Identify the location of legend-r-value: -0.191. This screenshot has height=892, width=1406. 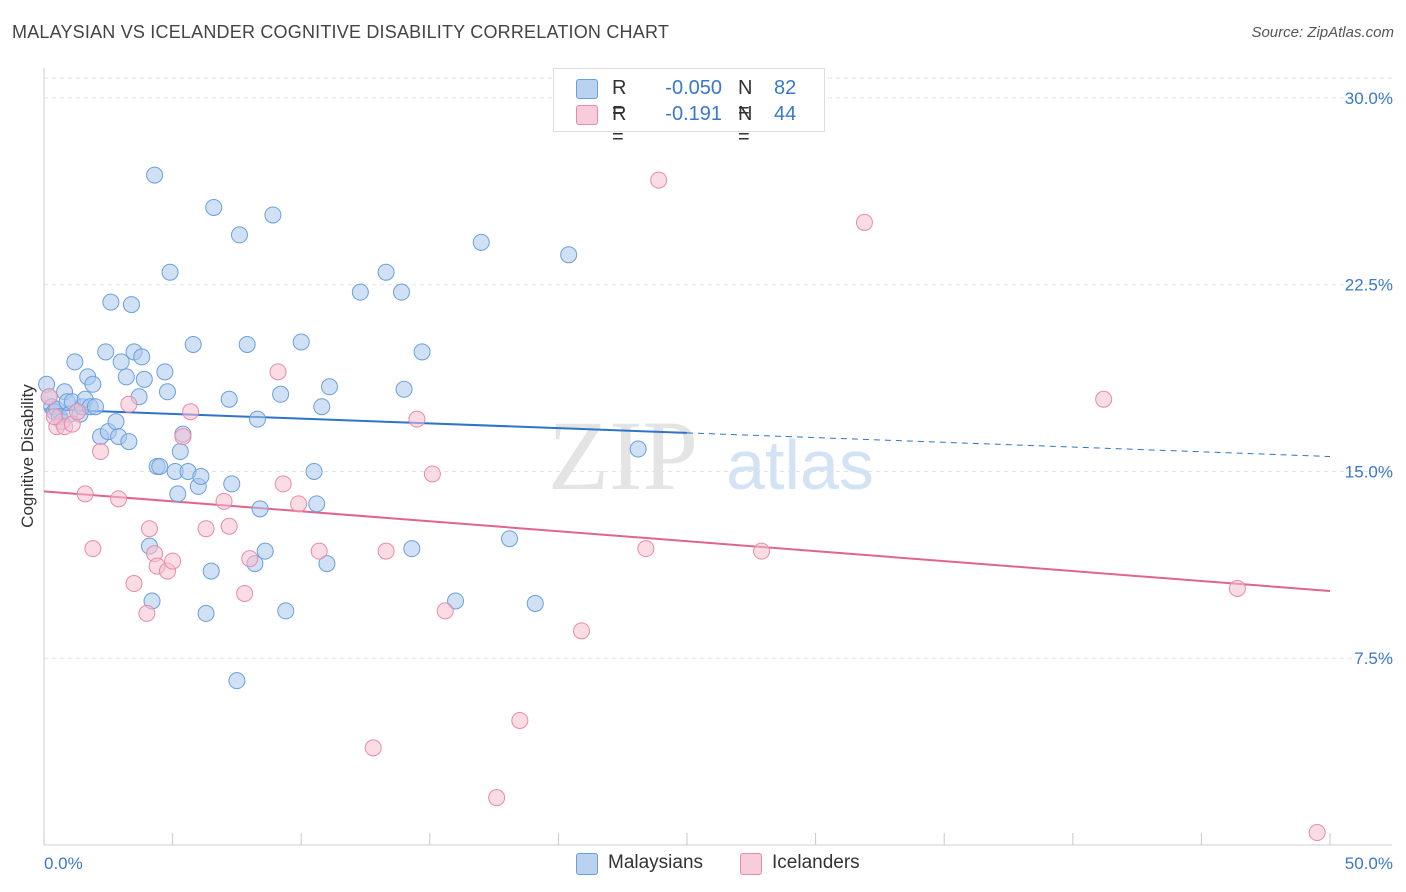
(693, 114).